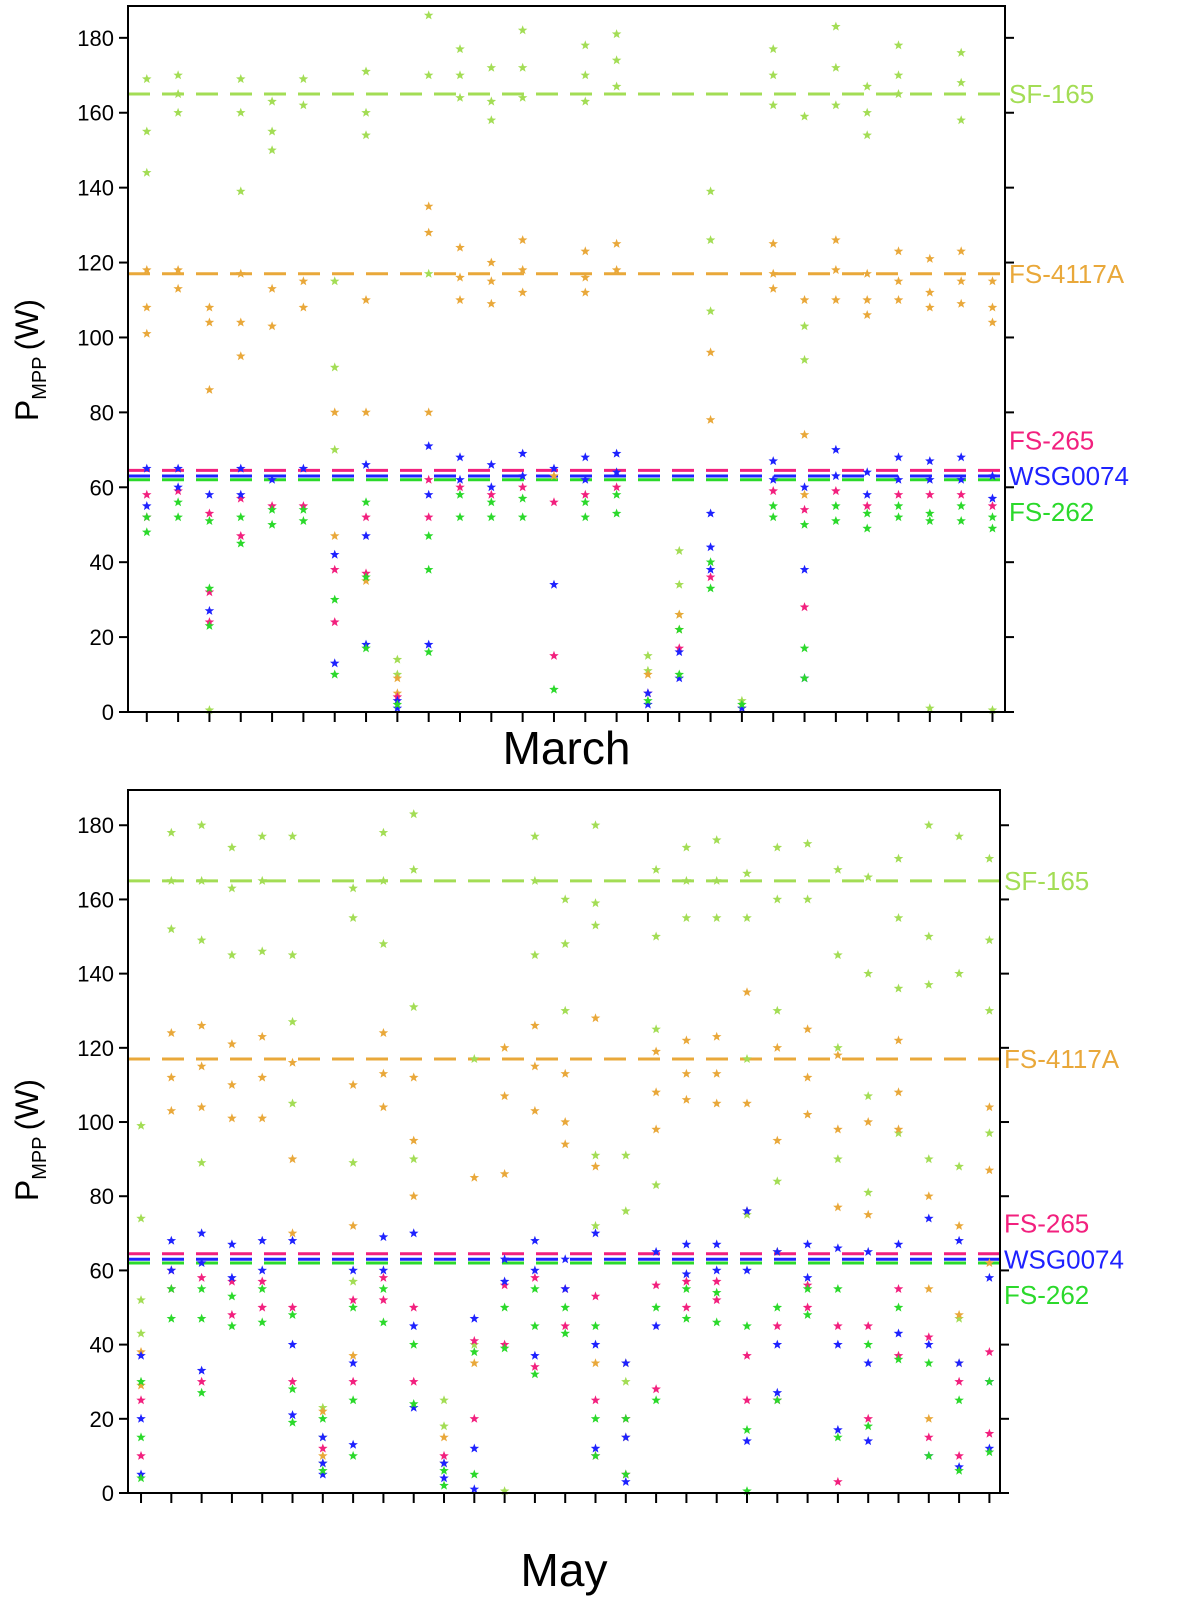 The height and width of the screenshot is (1611, 1200). What do you see at coordinates (564, 1570) in the screenshot?
I see `x-axis-label: May` at bounding box center [564, 1570].